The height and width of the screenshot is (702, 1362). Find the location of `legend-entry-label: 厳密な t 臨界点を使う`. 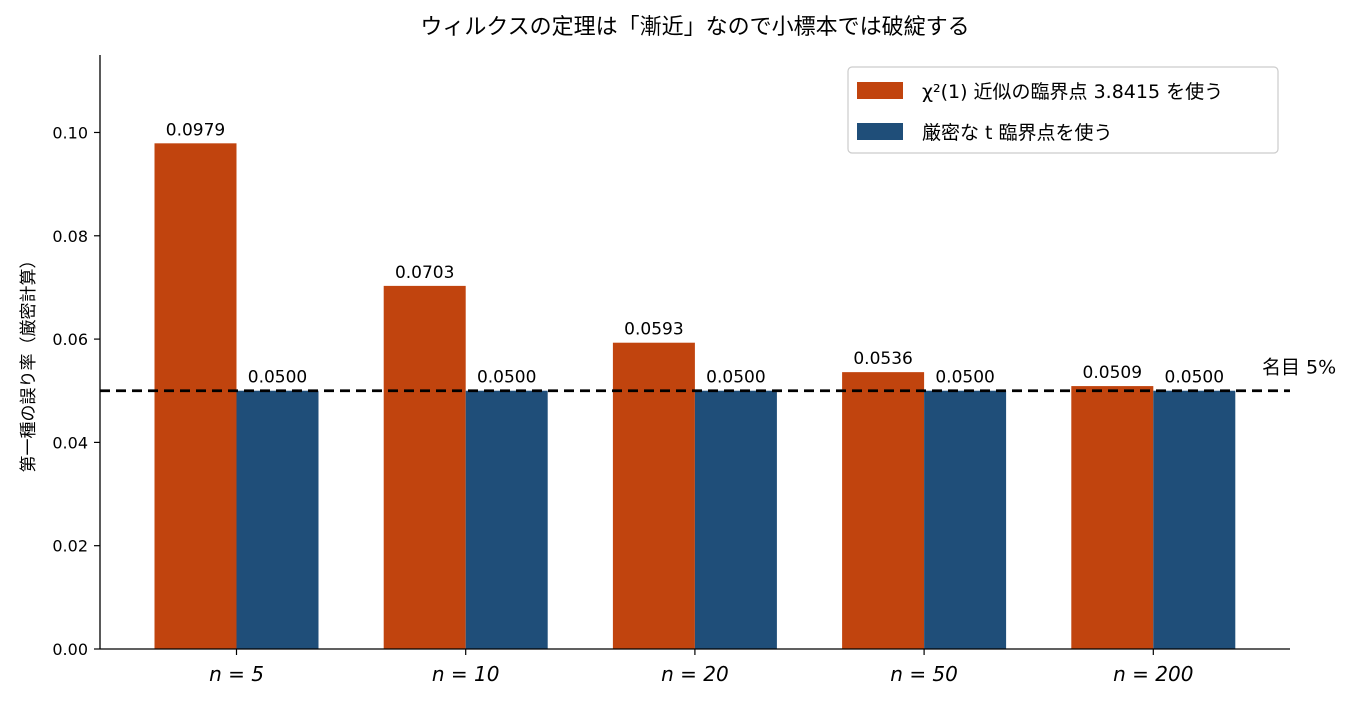

legend-entry-label: 厳密な t 臨界点を使う is located at coordinates (1017, 133).